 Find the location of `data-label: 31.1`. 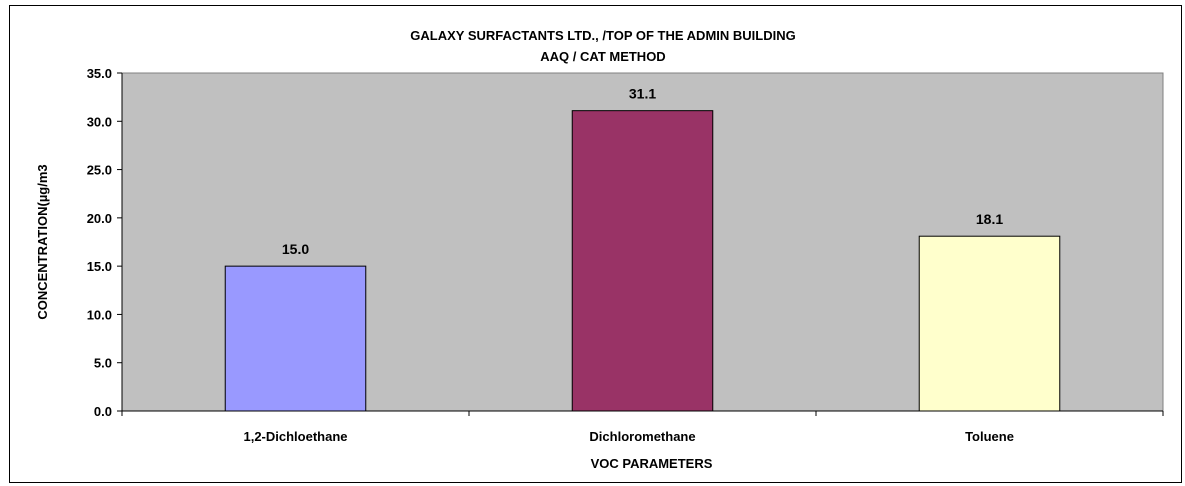

data-label: 31.1 is located at coordinates (642, 94).